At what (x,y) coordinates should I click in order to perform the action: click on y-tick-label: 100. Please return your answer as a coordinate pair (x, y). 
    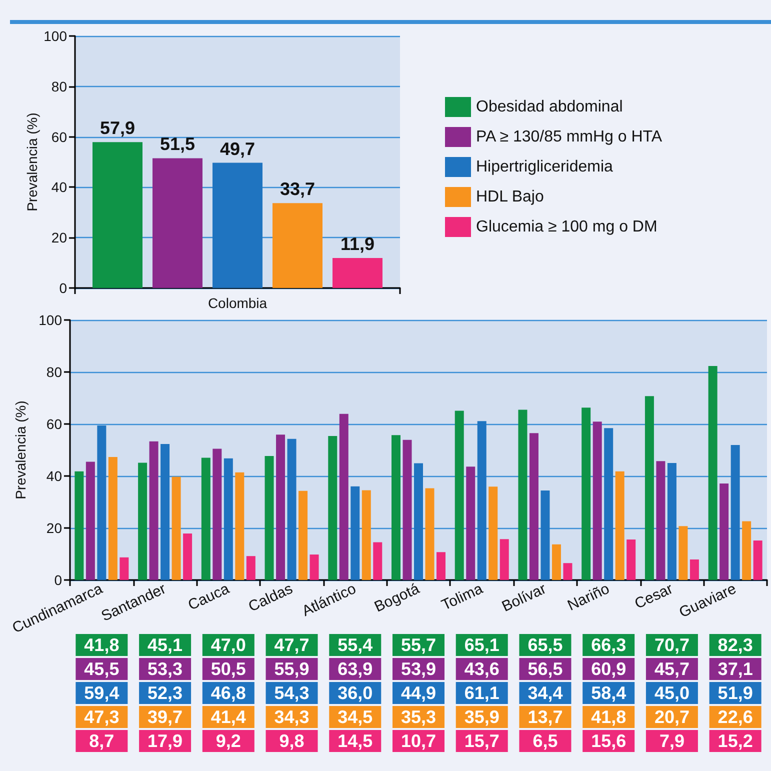
    Looking at the image, I should click on (50, 320).